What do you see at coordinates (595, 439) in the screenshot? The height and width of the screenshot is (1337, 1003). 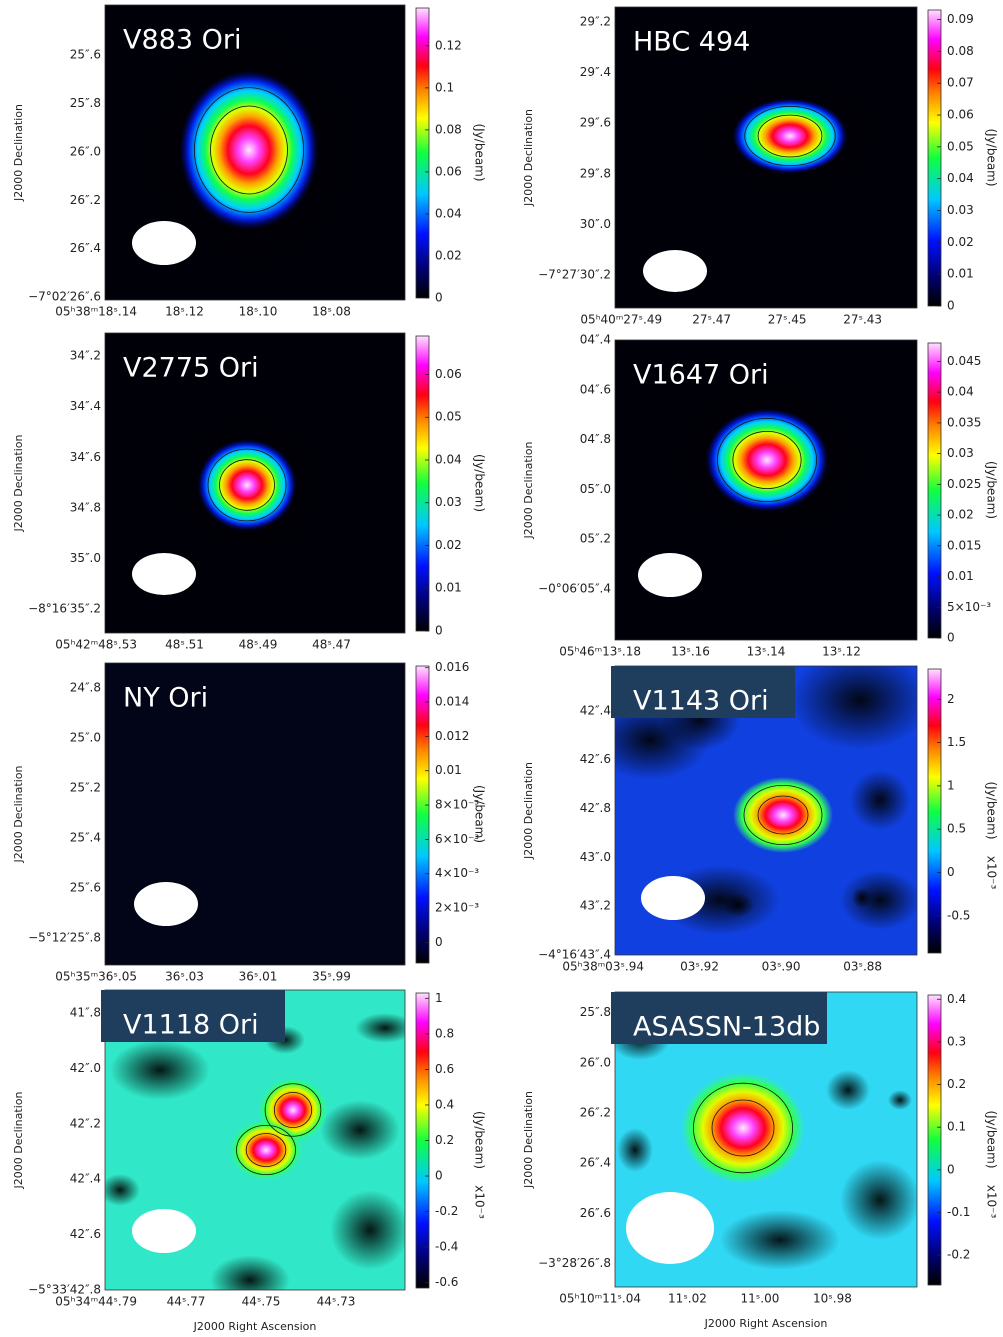 I see `y-tick-label: 04″.8` at bounding box center [595, 439].